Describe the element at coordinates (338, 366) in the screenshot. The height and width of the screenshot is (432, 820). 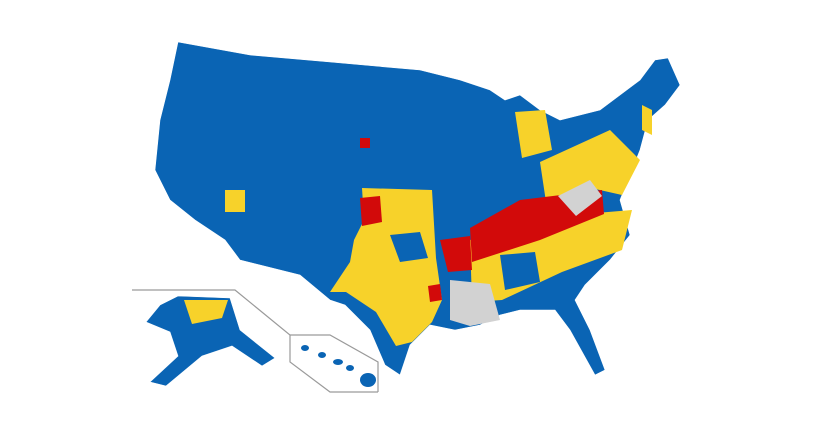
I see `hawaii` at that location.